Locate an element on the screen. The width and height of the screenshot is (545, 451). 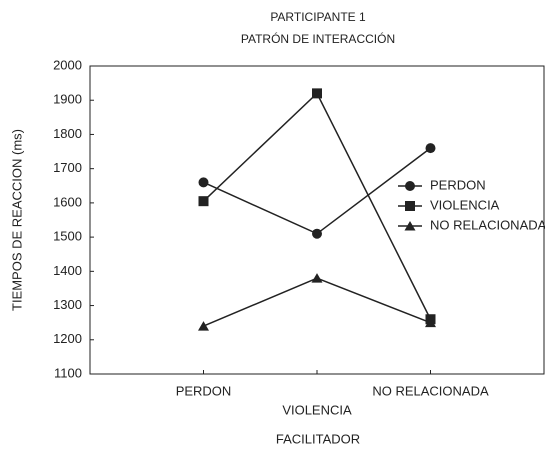
x-axis-label: FACILITADOR is located at coordinates (318, 438).